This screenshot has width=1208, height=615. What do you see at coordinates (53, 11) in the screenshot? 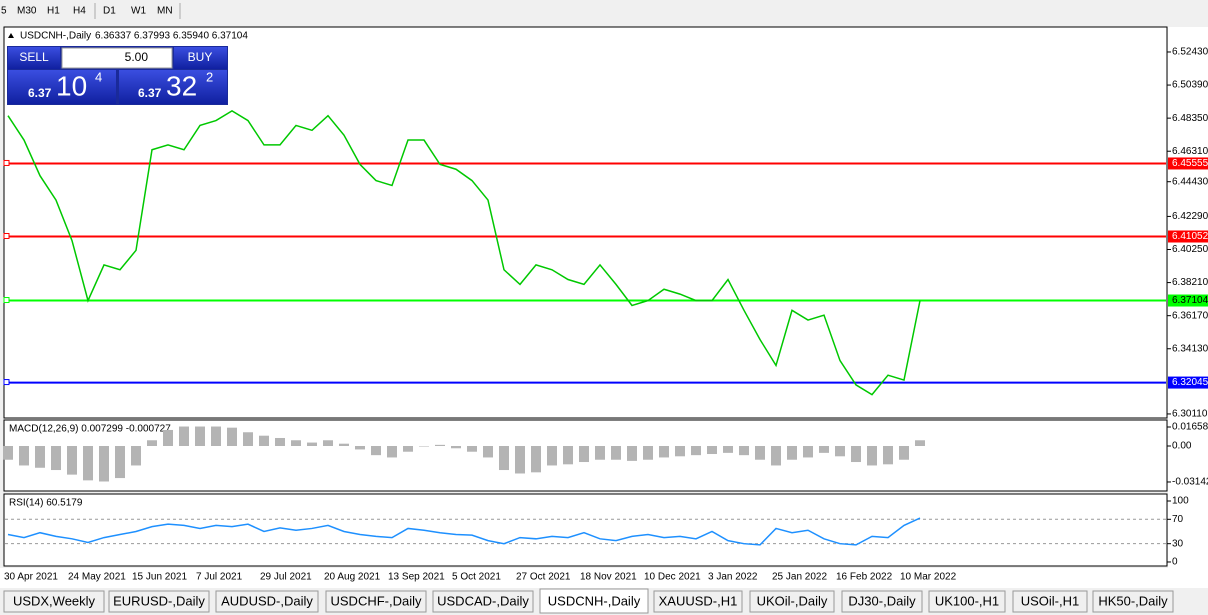
I see `timeframe: H1` at bounding box center [53, 11].